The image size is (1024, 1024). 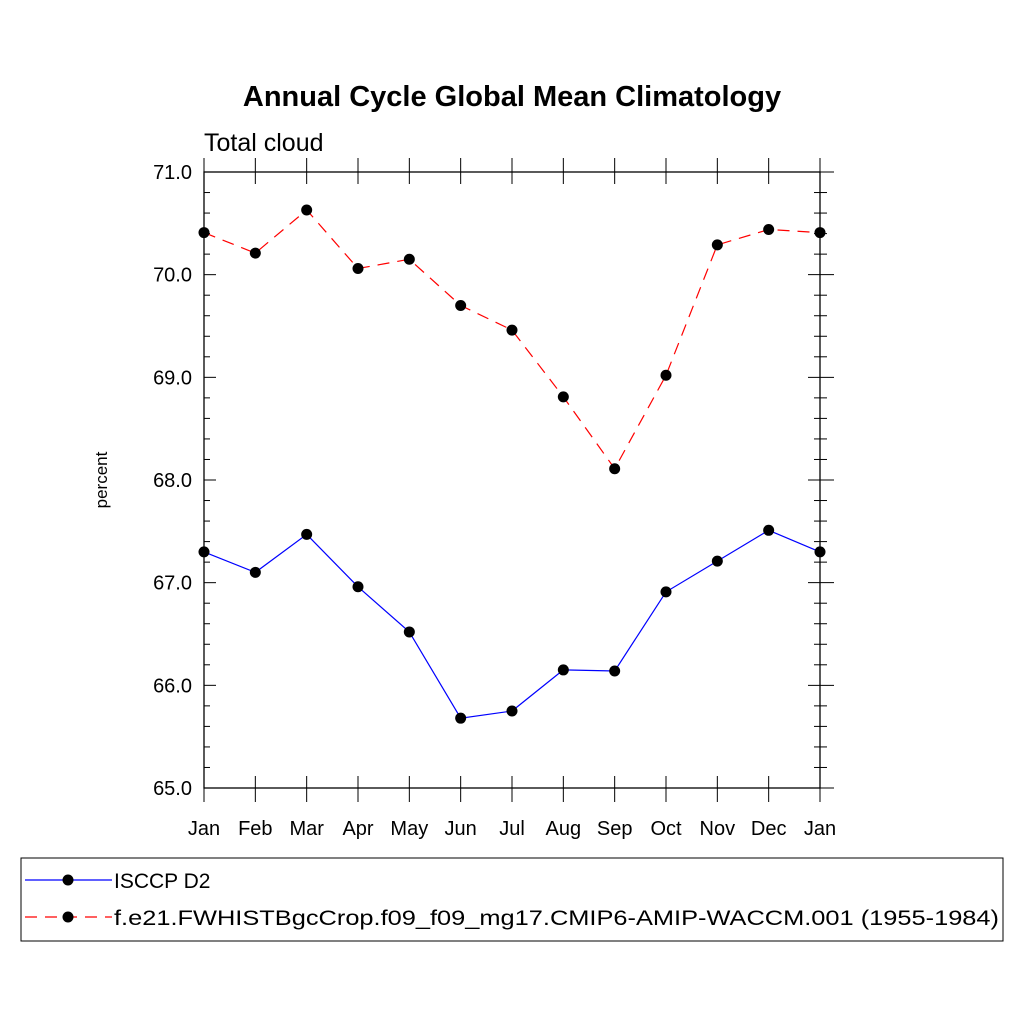 I want to click on x-tick-label: Aug, so click(x=564, y=829).